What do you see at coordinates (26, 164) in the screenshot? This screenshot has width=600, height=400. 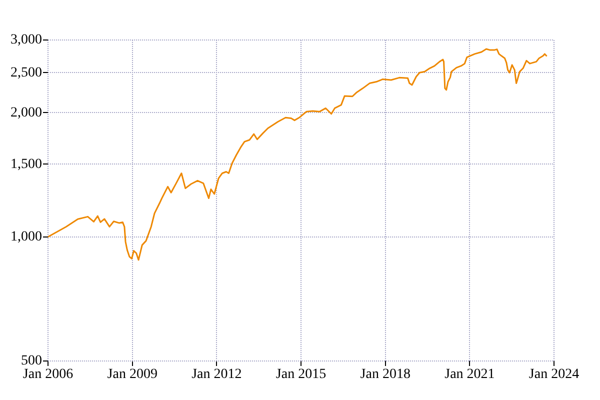 I see `y-tick-label: 1,500` at bounding box center [26, 164].